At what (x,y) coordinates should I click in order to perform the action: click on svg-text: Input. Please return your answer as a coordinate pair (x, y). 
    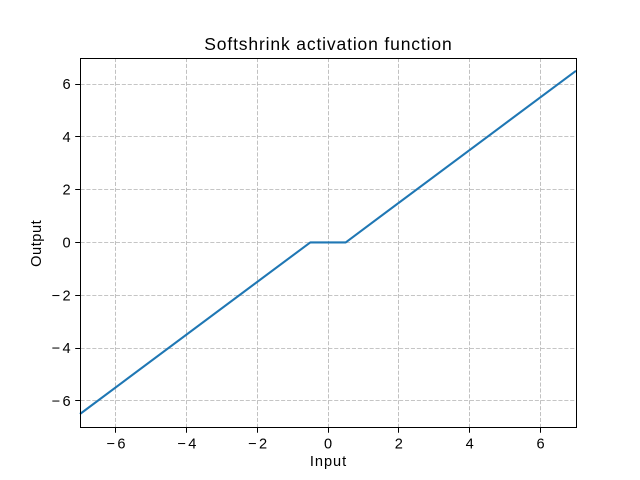
    Looking at the image, I should click on (328, 462).